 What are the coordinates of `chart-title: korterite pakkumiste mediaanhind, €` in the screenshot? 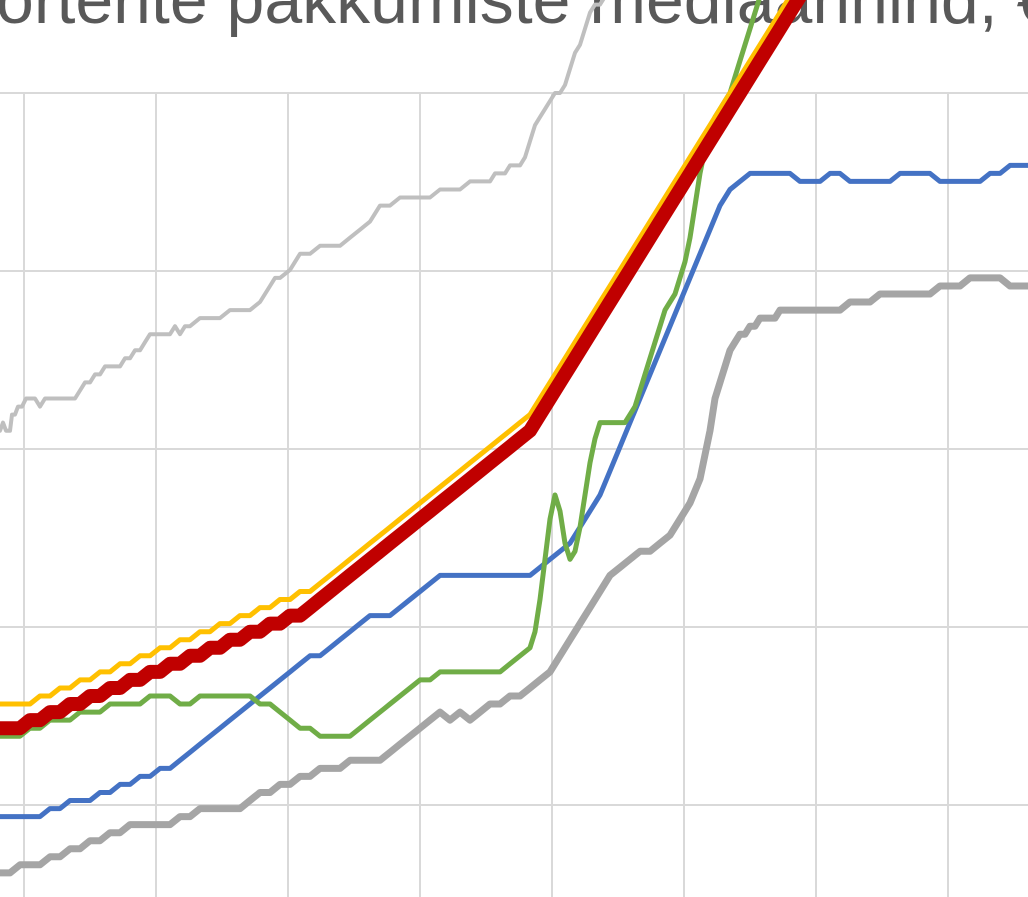 It's located at (514, 19).